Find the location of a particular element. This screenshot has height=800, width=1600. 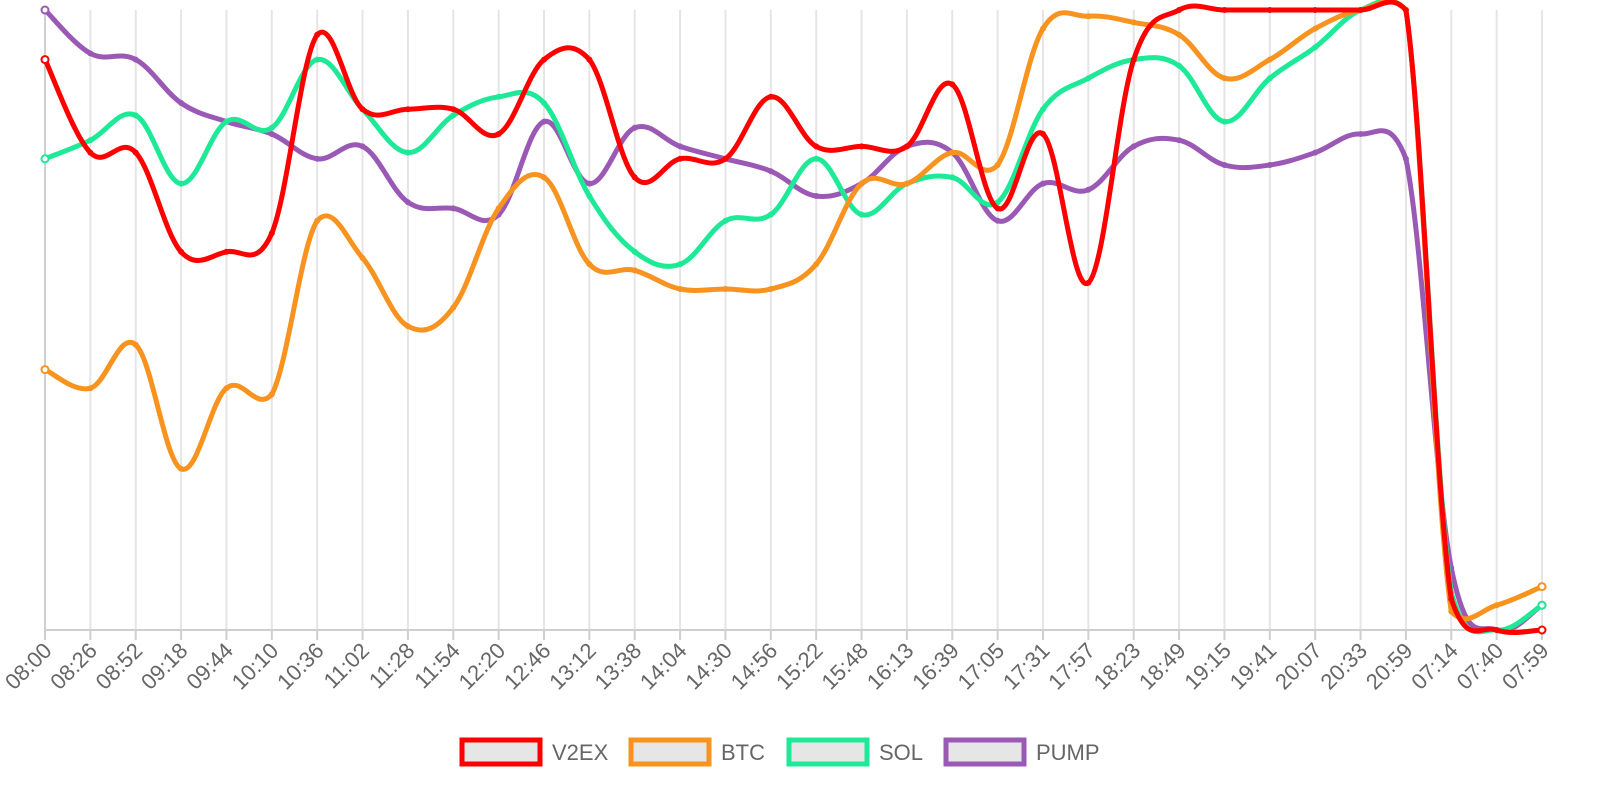

legend-item-btc: BTC is located at coordinates (696, 752).